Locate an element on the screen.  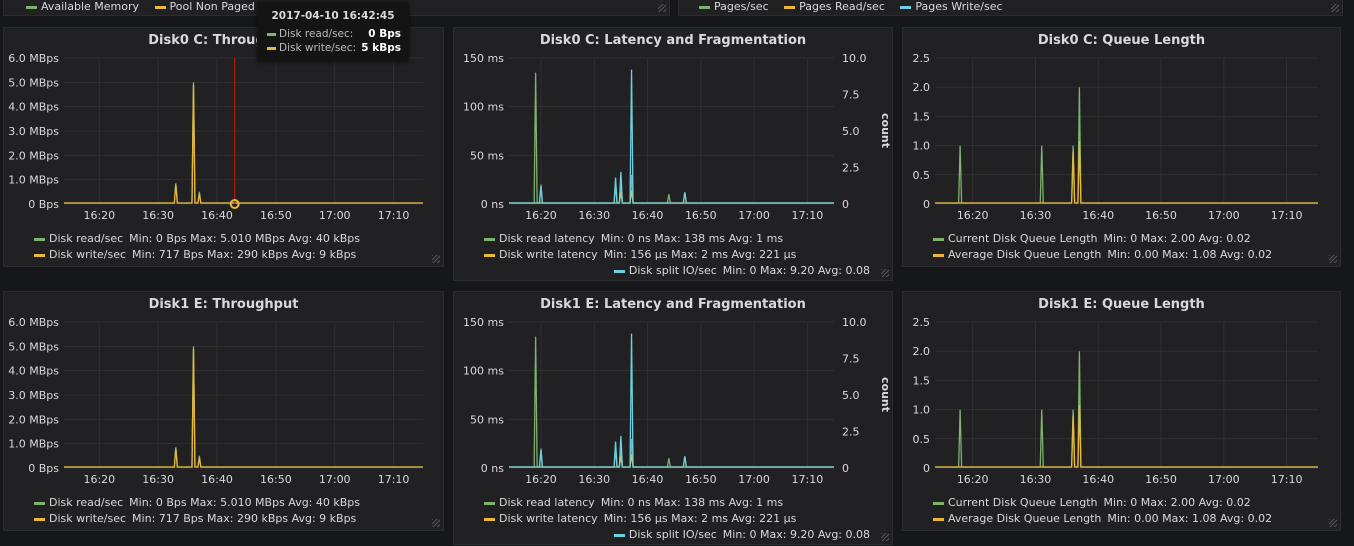
legend-stats: Min: 0.00 Max: 1.08 Avg: 0.02 is located at coordinates (1190, 254).